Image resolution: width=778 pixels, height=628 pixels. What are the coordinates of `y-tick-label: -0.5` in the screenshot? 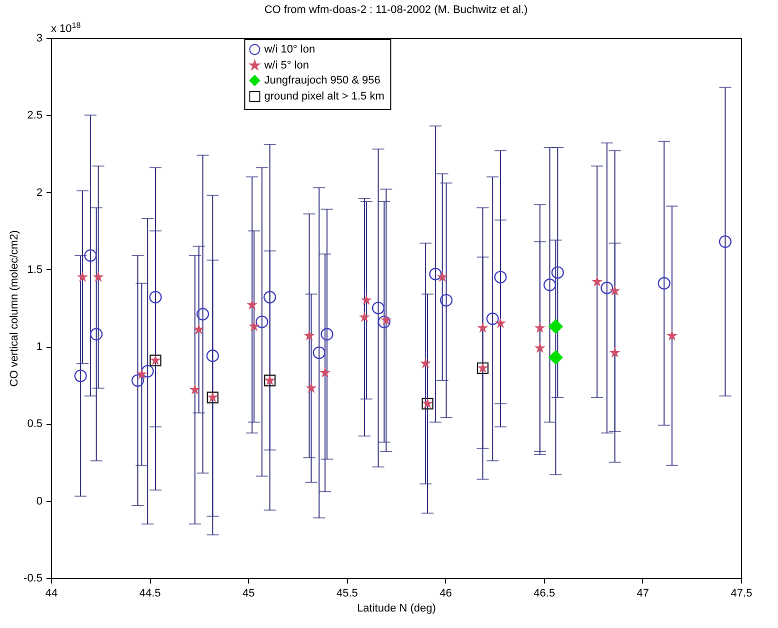 It's located at (33, 578).